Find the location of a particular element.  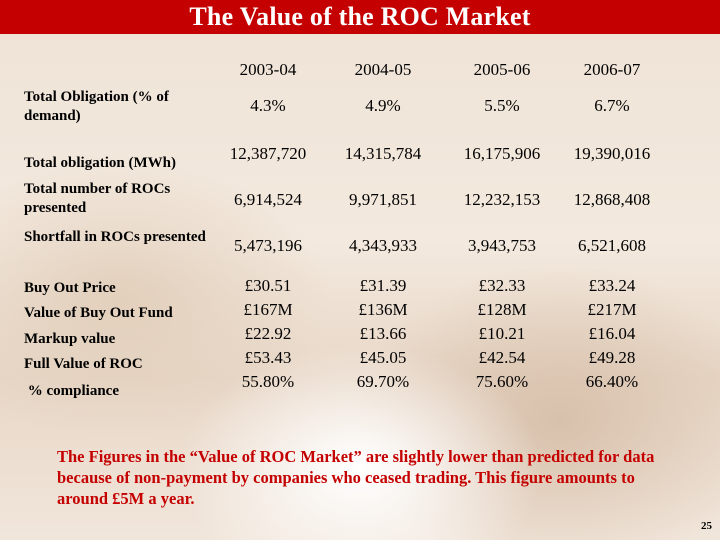

slide-title: The Value of the ROC Market is located at coordinates (360, 16).